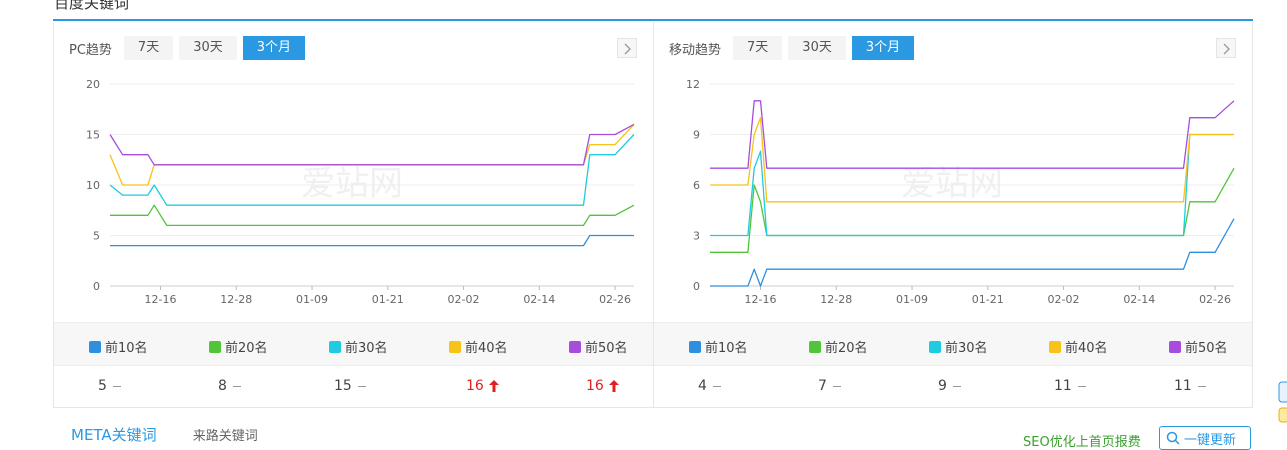  Describe the element at coordinates (92, 6) in the screenshot. I see `section-title: 百度关键词` at that location.